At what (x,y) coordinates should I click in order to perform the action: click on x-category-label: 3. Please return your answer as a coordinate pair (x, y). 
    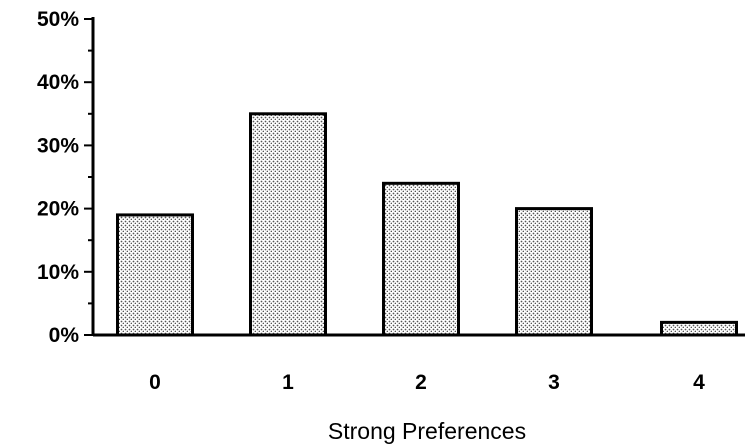
    Looking at the image, I should click on (554, 382).